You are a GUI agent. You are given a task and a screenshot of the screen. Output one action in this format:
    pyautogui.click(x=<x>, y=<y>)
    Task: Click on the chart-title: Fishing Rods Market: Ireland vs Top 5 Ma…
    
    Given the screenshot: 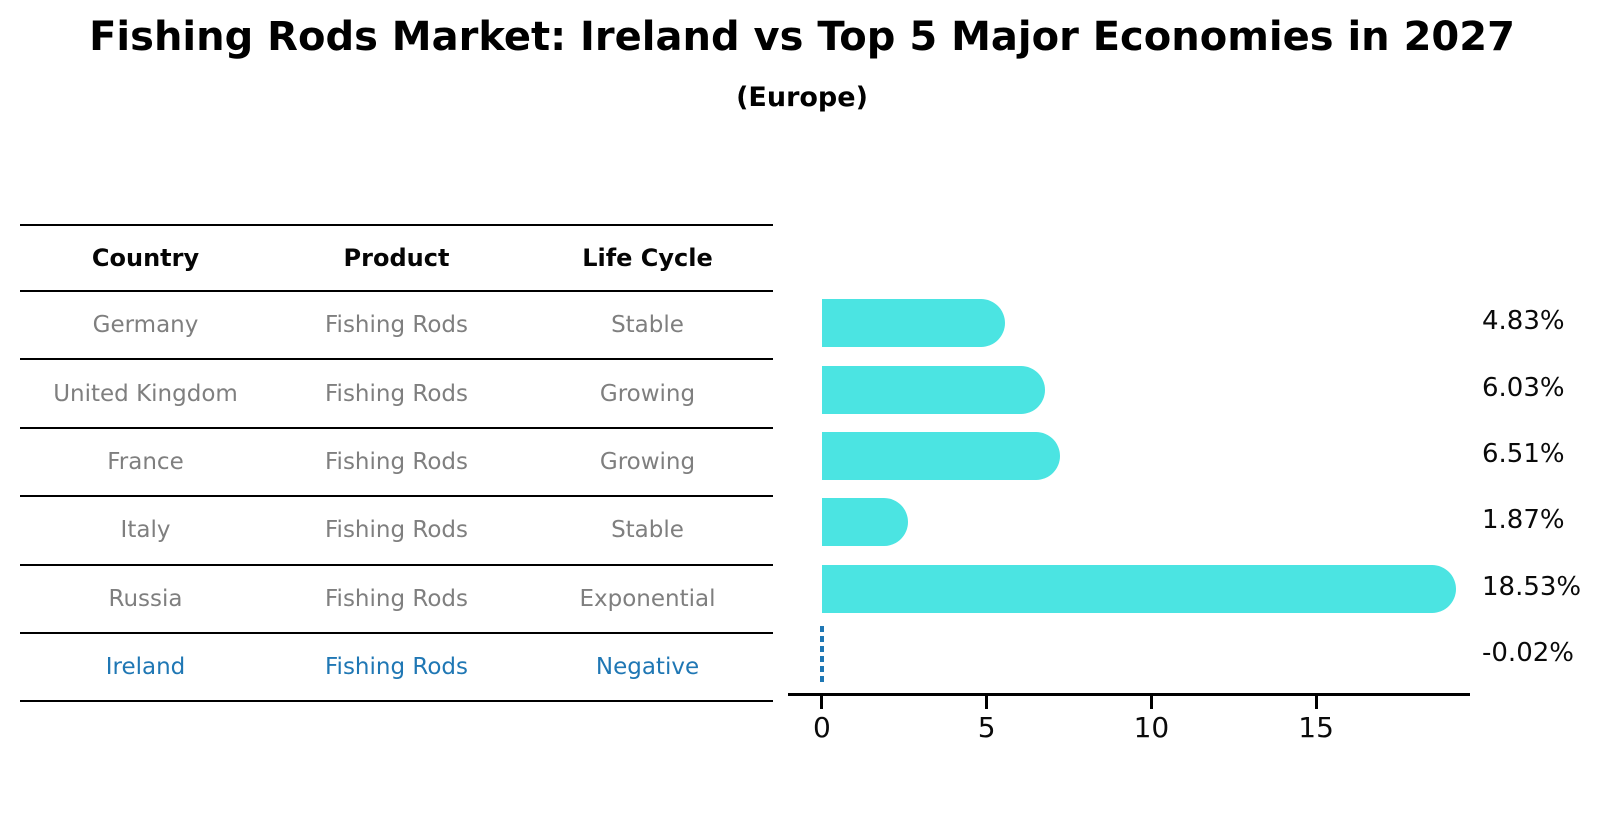 What is the action you would take?
    pyautogui.click(x=802, y=37)
    